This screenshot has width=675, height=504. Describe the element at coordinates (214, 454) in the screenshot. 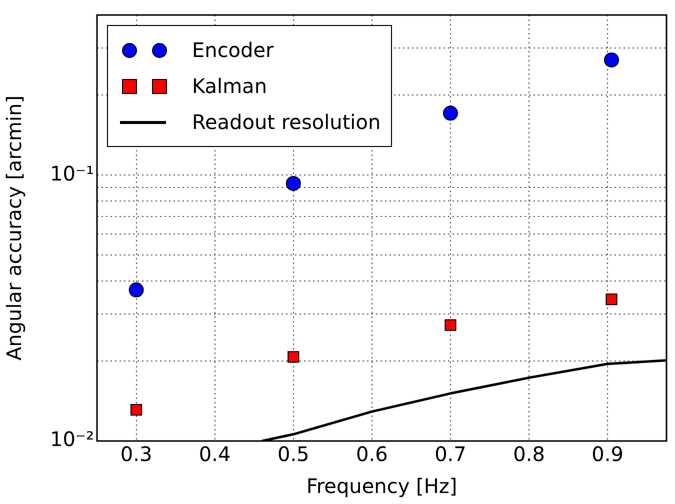

I see `x-tick-label: 0.4` at that location.